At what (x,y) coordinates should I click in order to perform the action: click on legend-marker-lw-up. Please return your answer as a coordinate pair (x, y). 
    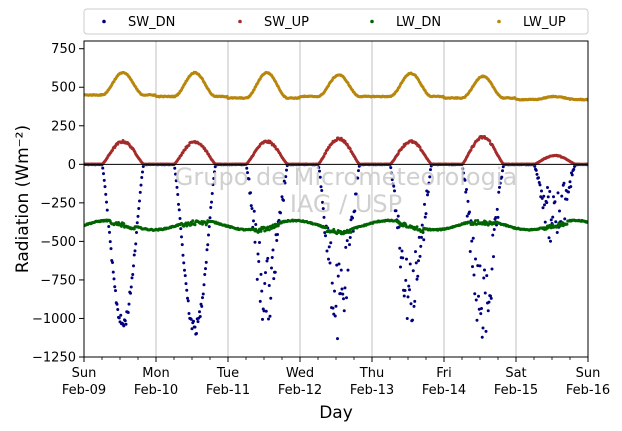
    Looking at the image, I should click on (499, 21).